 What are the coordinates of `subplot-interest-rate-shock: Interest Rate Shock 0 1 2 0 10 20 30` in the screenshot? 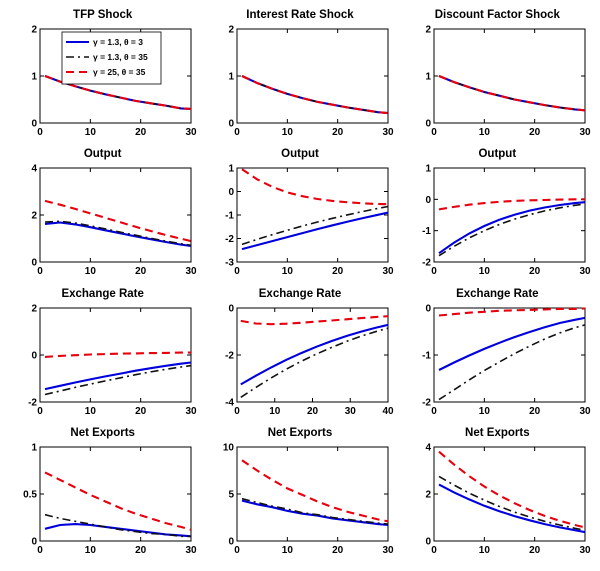 It's located at (299, 77).